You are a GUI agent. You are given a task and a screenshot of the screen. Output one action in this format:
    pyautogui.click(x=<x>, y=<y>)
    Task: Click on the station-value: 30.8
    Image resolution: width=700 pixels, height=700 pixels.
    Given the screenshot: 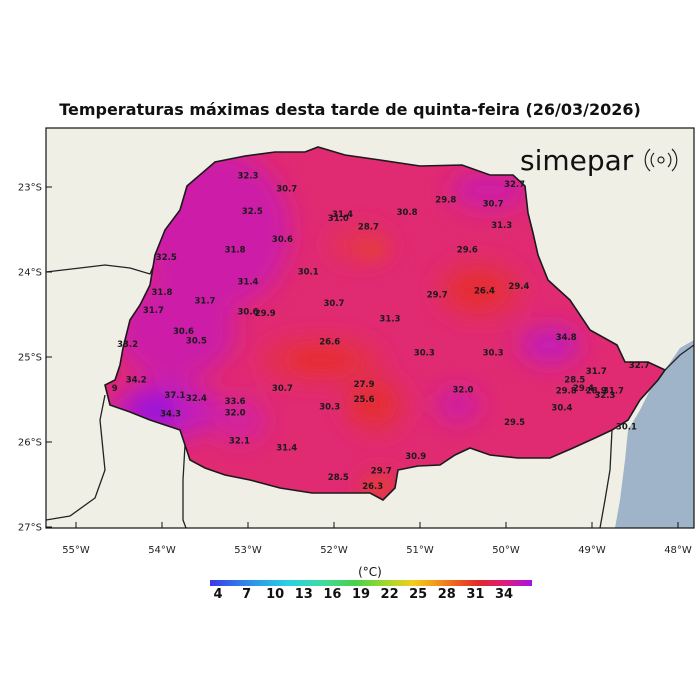 What is the action you would take?
    pyautogui.click(x=407, y=213)
    